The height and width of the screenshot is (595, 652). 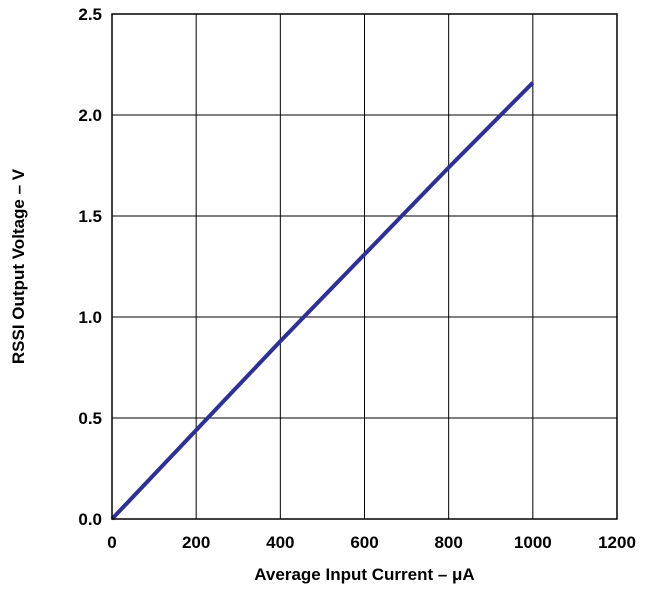 I want to click on x-axis-title: Average Input Current – μA, so click(x=364, y=574).